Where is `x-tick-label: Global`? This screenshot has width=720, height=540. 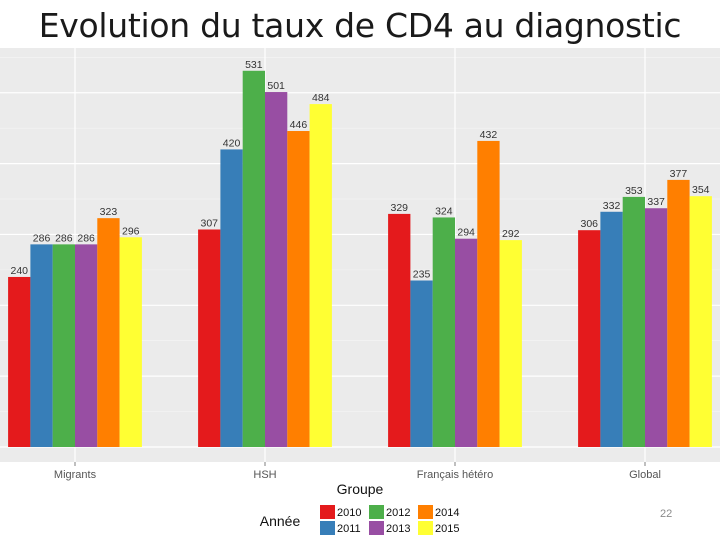
x-tick-label: Global is located at coordinates (645, 475).